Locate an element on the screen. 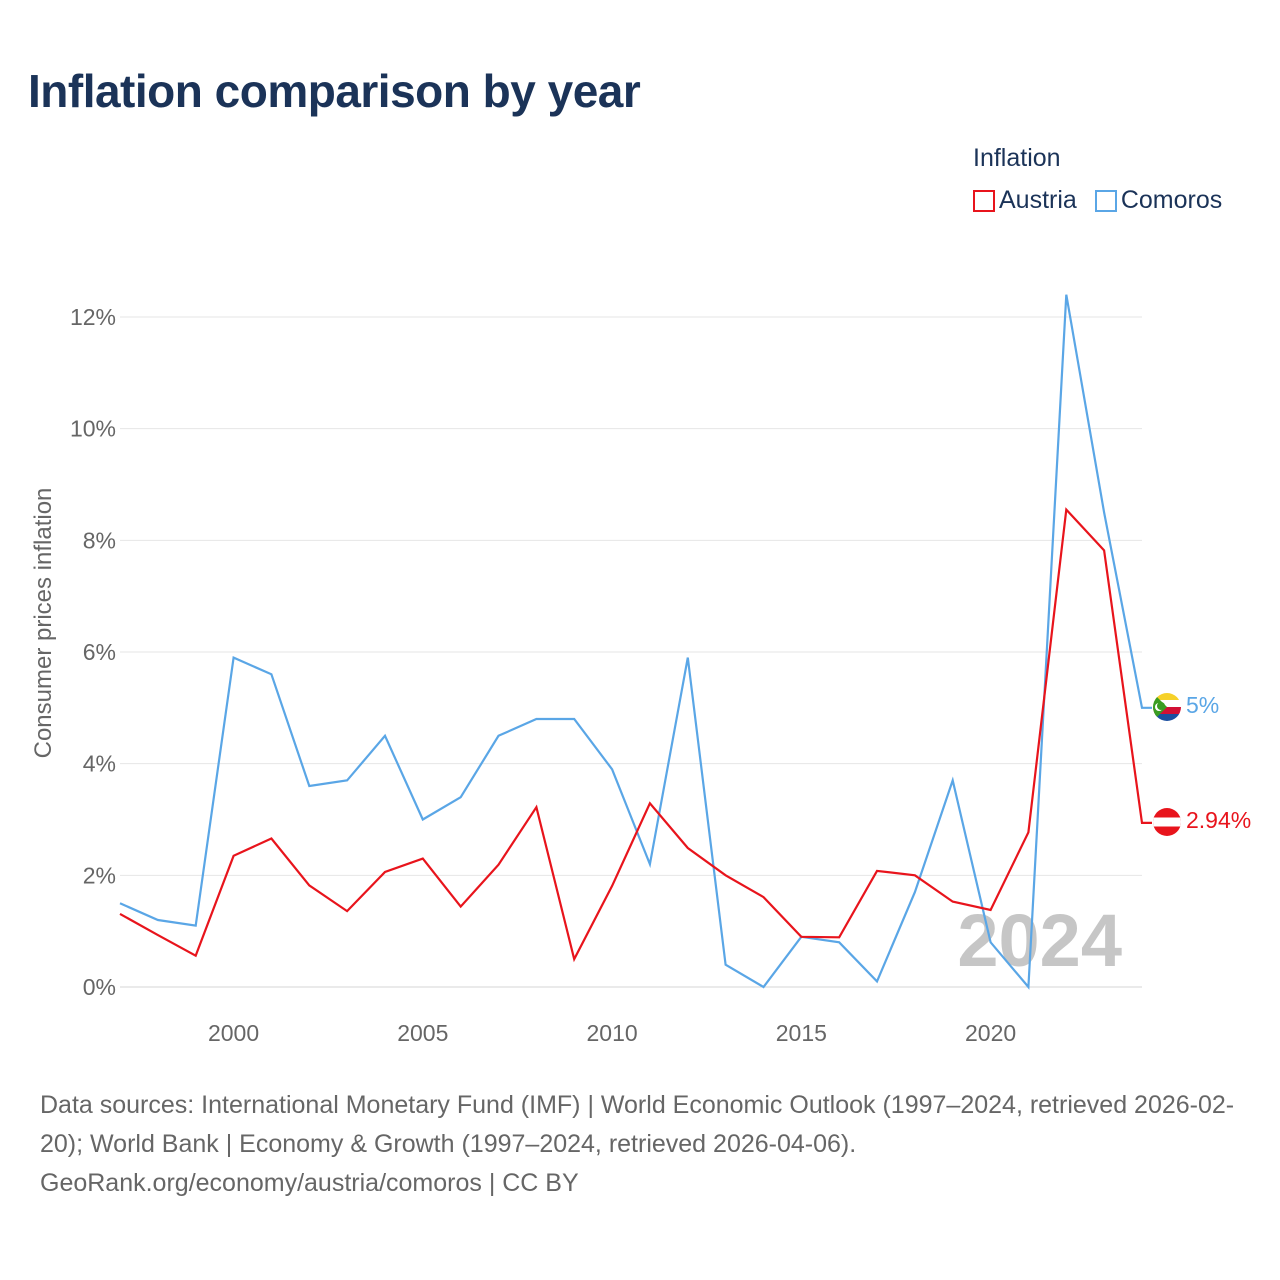 The image size is (1280, 1280). x-axis-ticks: 2000 2005 2010 2015 2020 is located at coordinates (612, 1033).